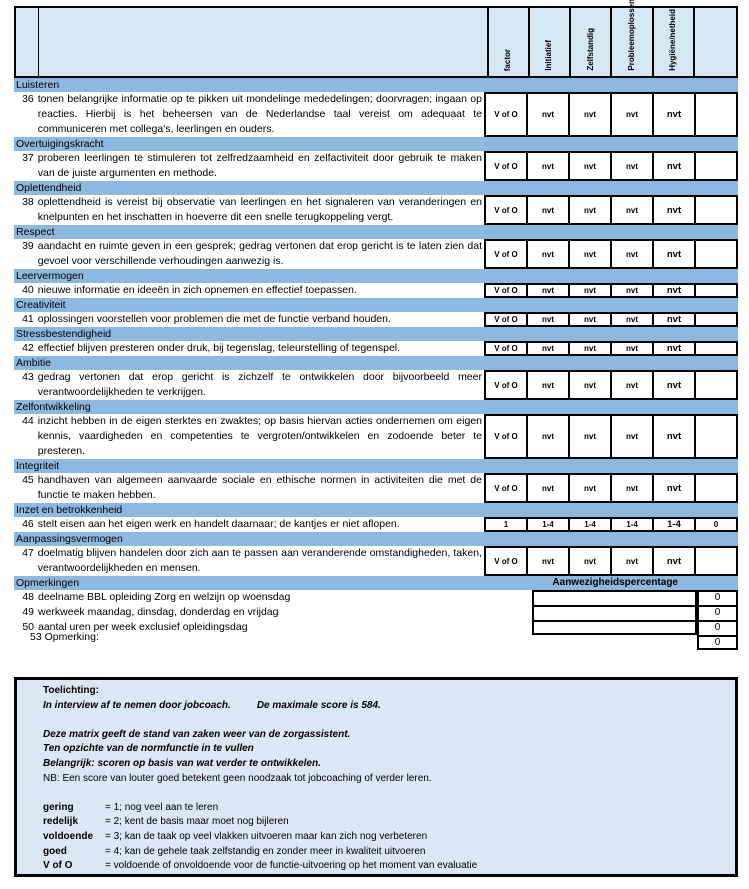  Describe the element at coordinates (264, 42) in the screenshot. I see `header-text-cell` at that location.